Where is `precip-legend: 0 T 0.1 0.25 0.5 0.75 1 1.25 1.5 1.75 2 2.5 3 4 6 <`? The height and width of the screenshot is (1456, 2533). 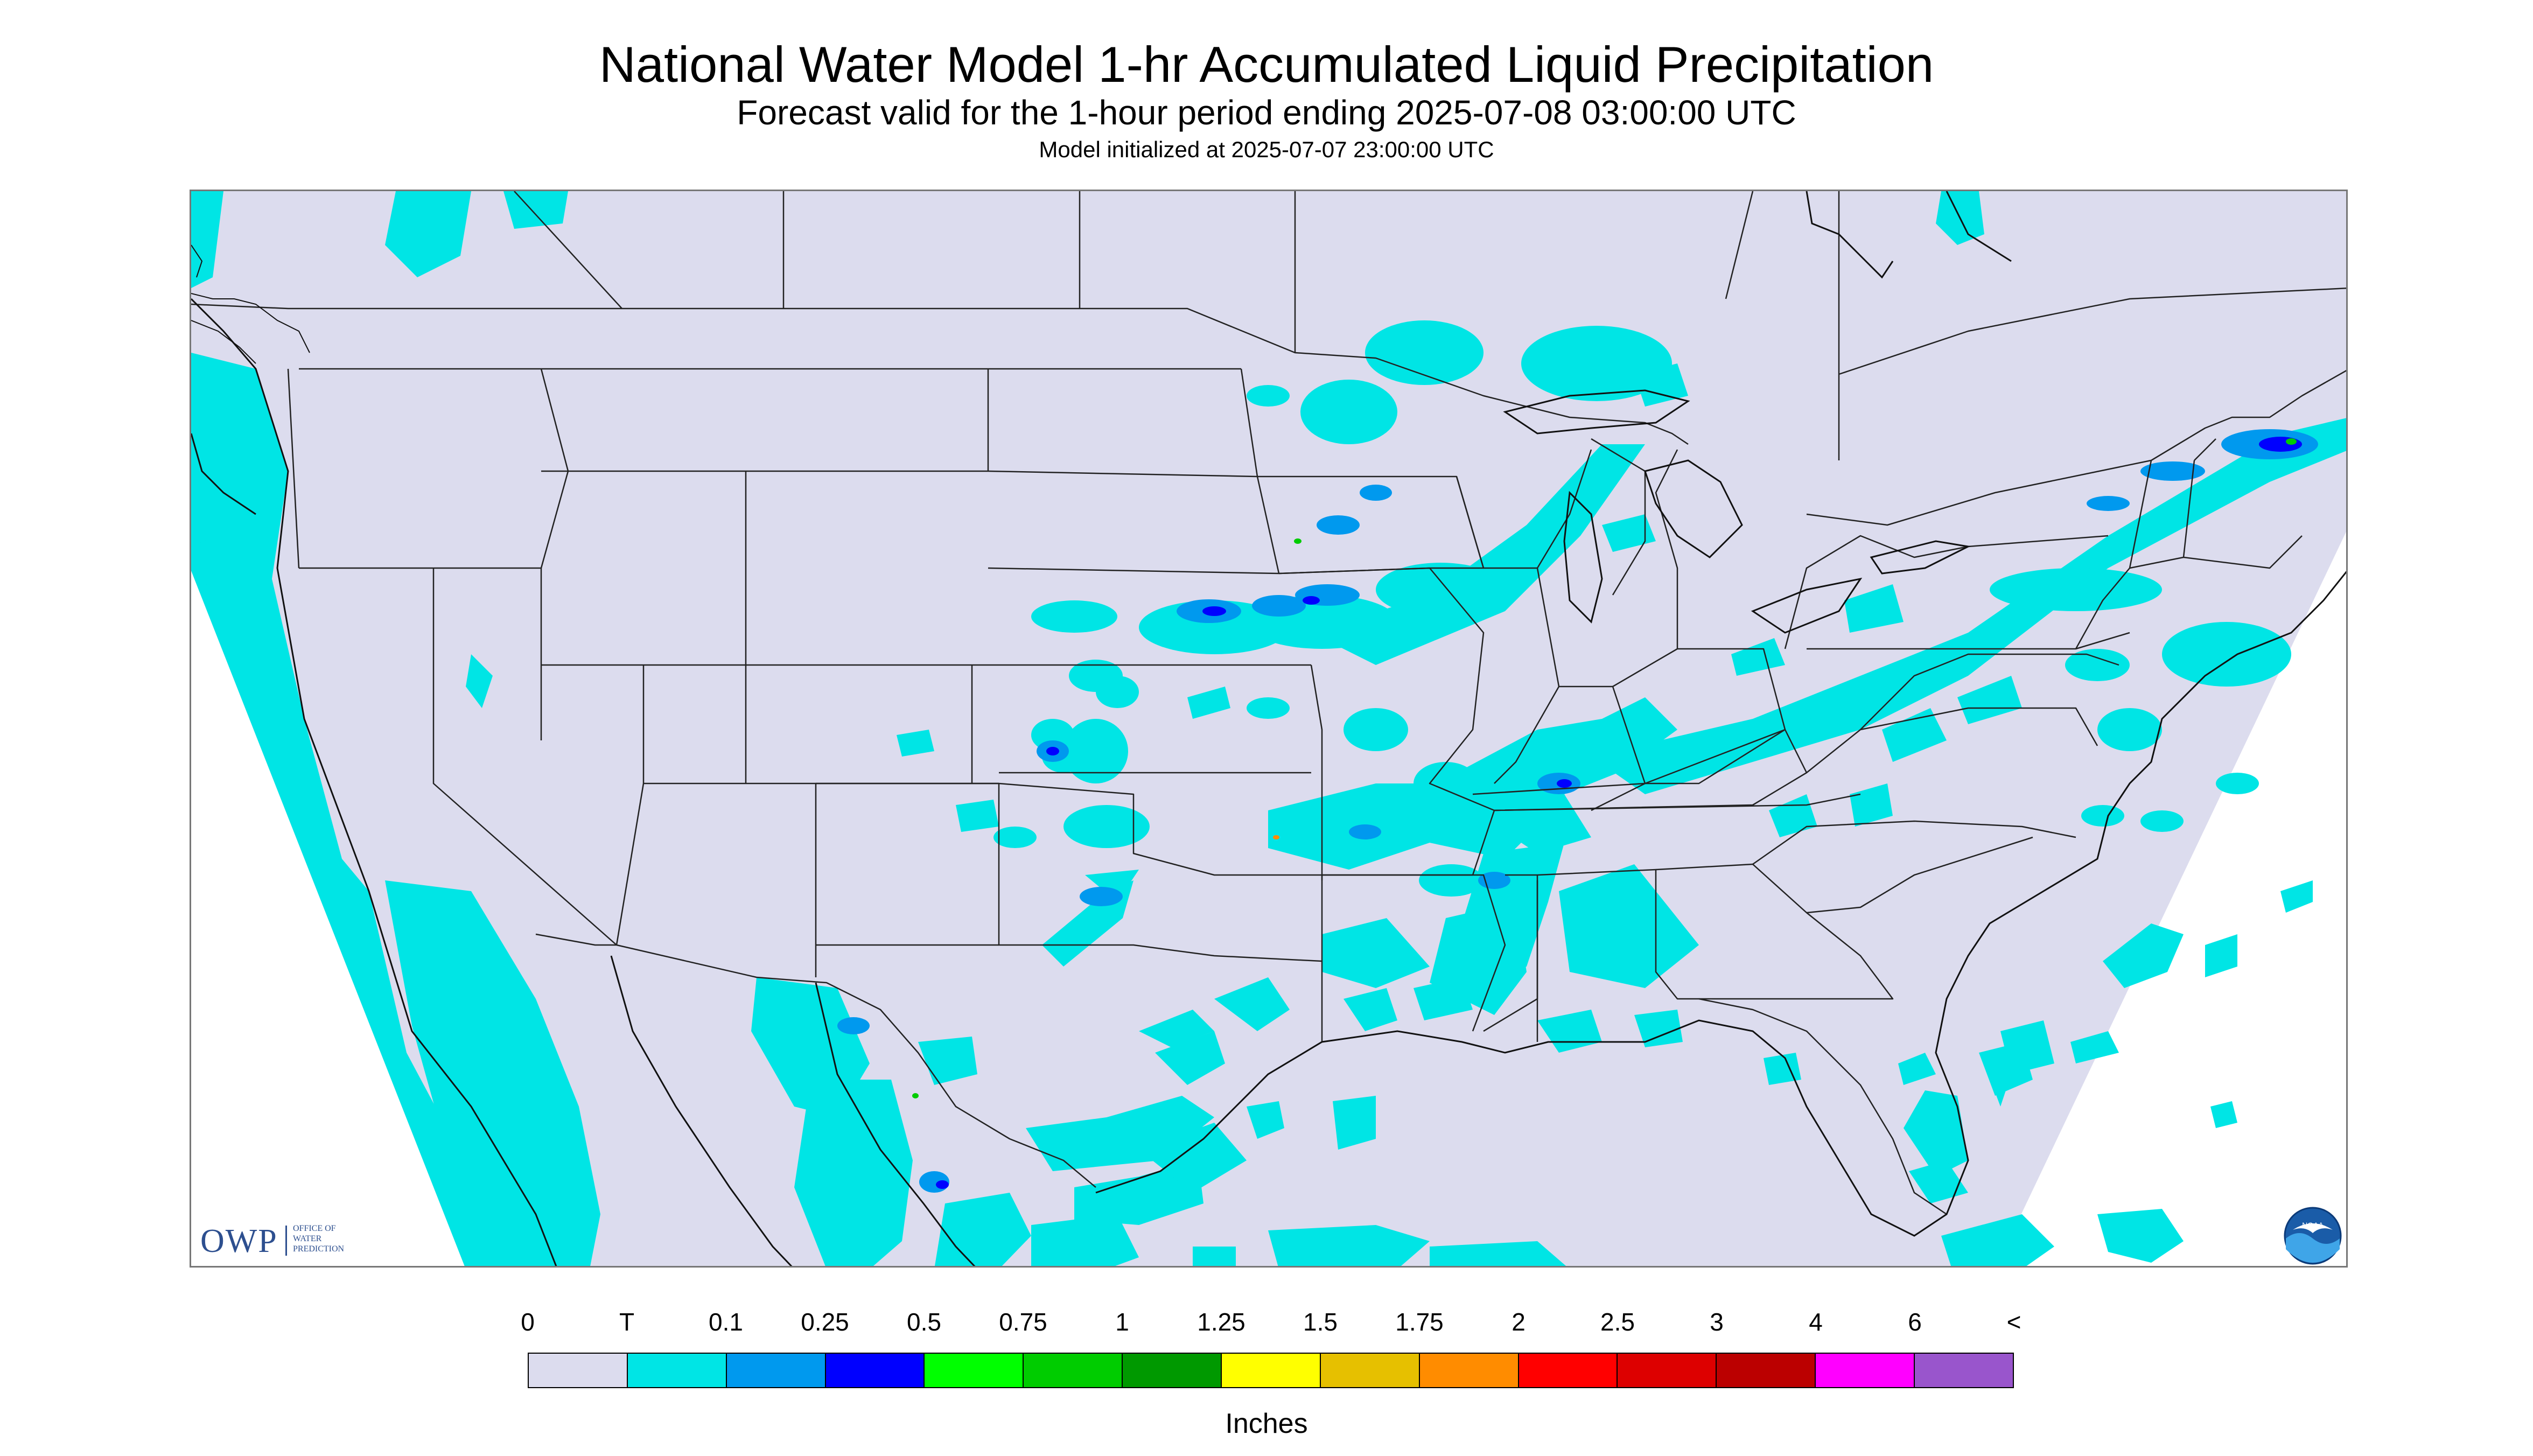 precip-legend: 0 T 0.1 0.25 0.5 0.75 1 1.25 1.5 1.75 2 2.5 3 4 6 < is located at coordinates (1271, 1347).